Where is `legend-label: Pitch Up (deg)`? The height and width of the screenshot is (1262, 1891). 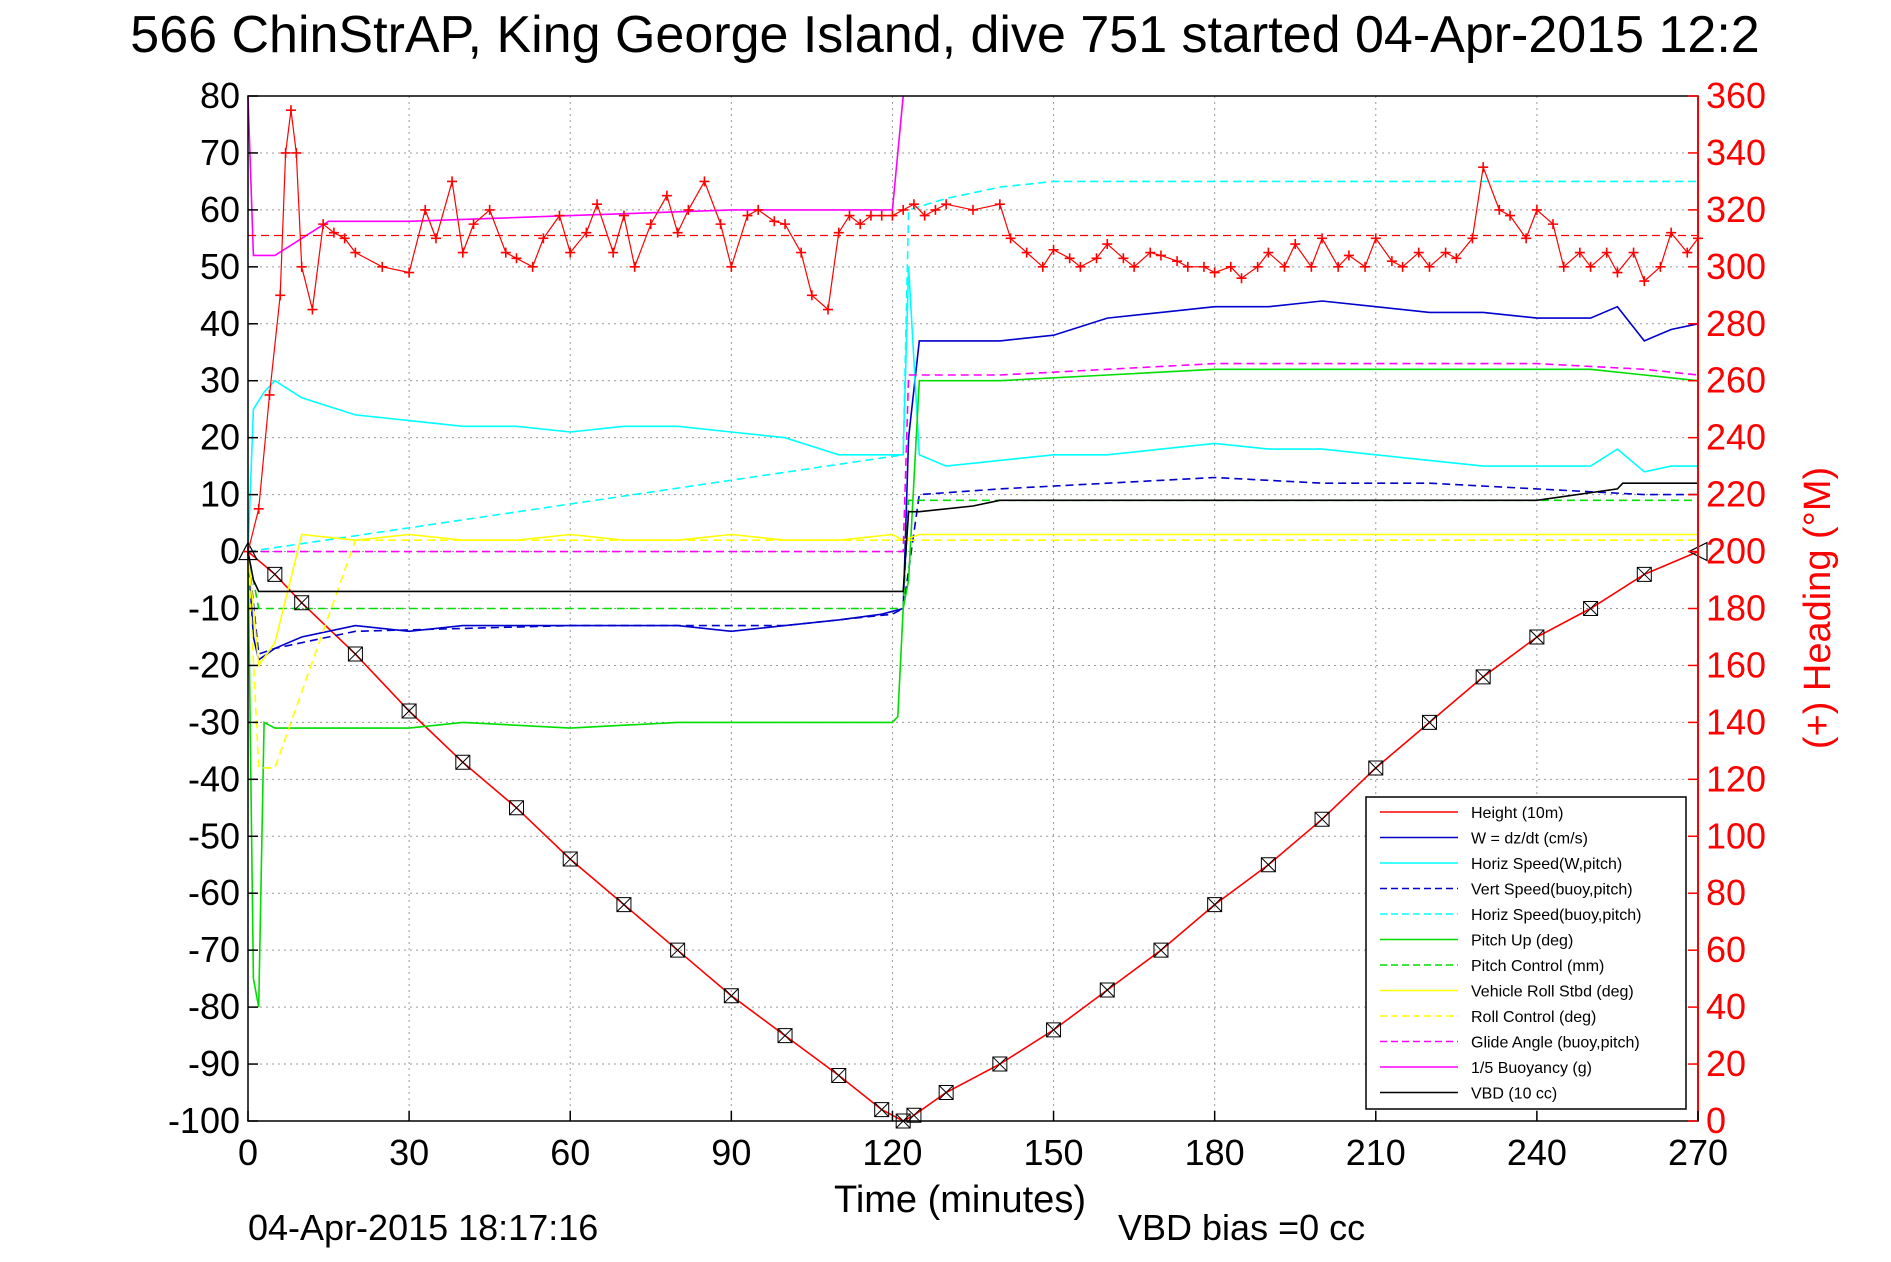 legend-label: Pitch Up (deg) is located at coordinates (1522, 941).